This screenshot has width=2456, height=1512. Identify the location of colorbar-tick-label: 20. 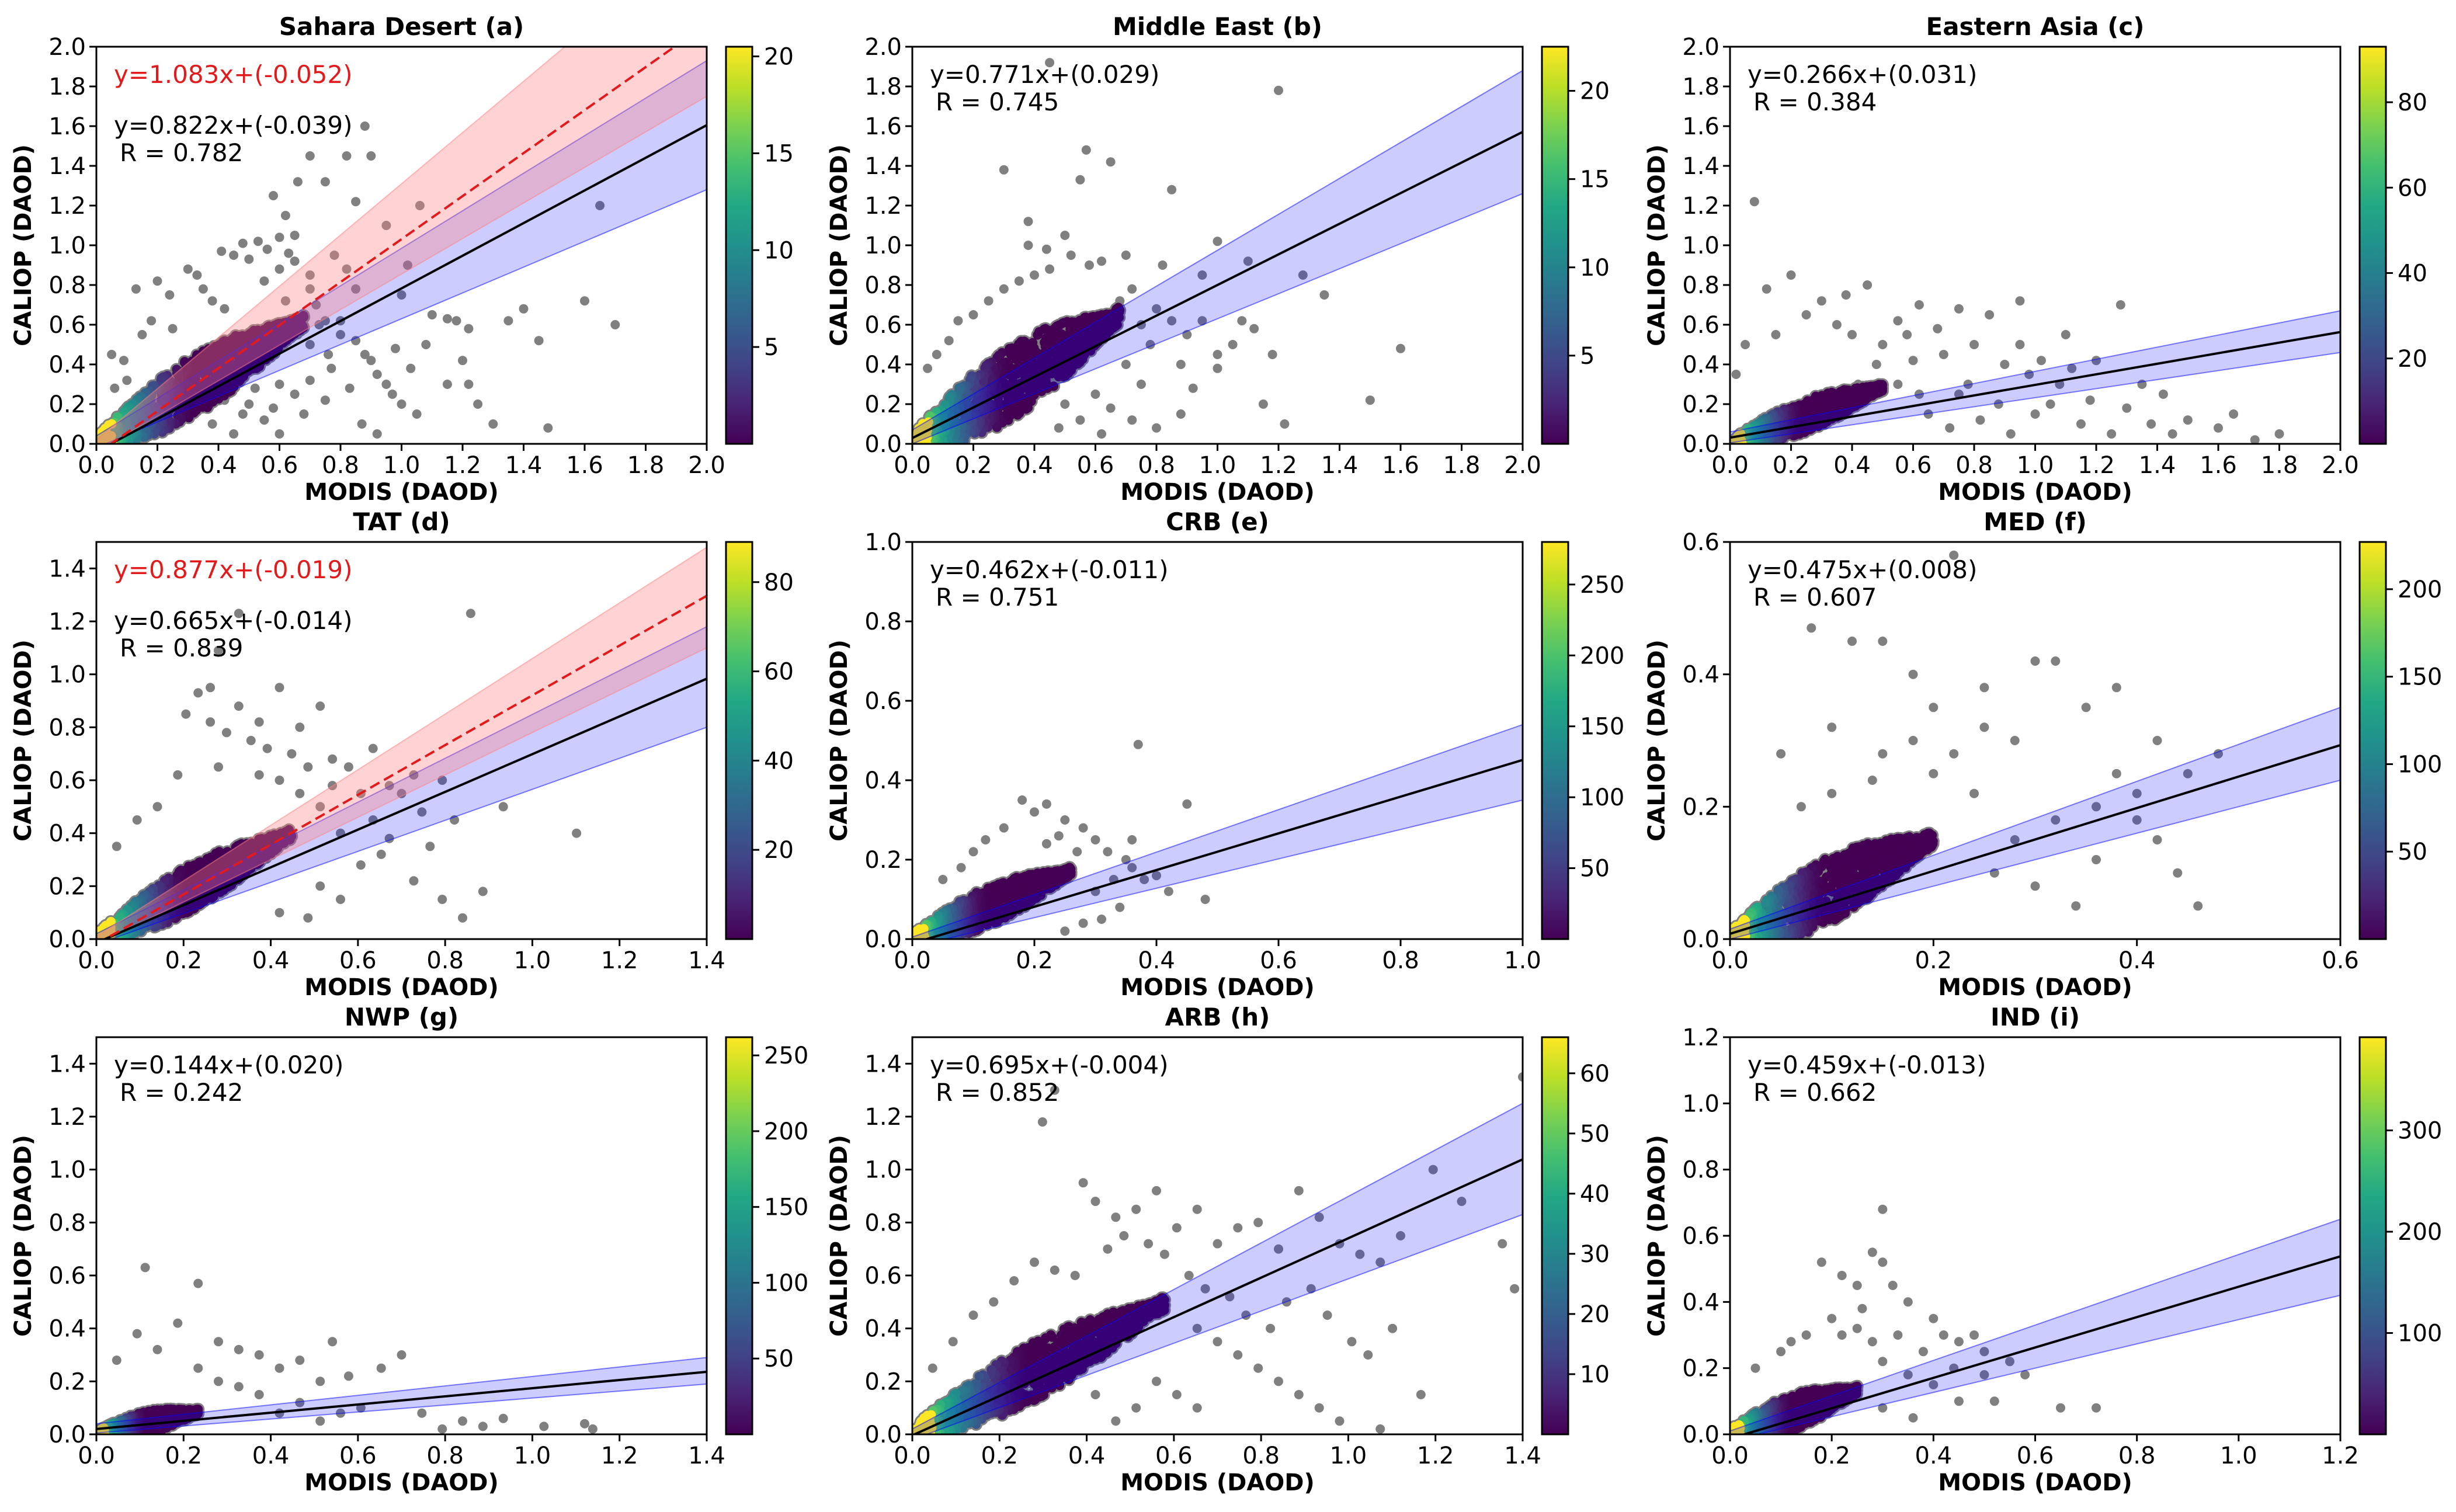
(1595, 91).